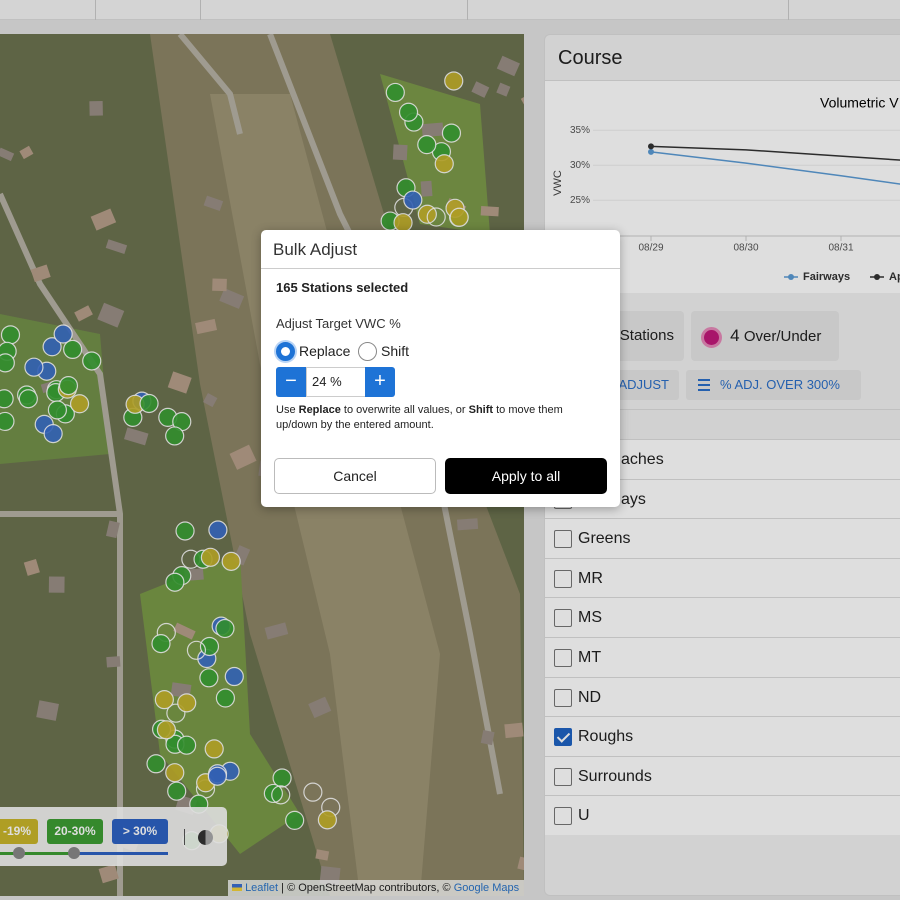 This screenshot has width=900, height=900. I want to click on row-label: ays, so click(633, 499).